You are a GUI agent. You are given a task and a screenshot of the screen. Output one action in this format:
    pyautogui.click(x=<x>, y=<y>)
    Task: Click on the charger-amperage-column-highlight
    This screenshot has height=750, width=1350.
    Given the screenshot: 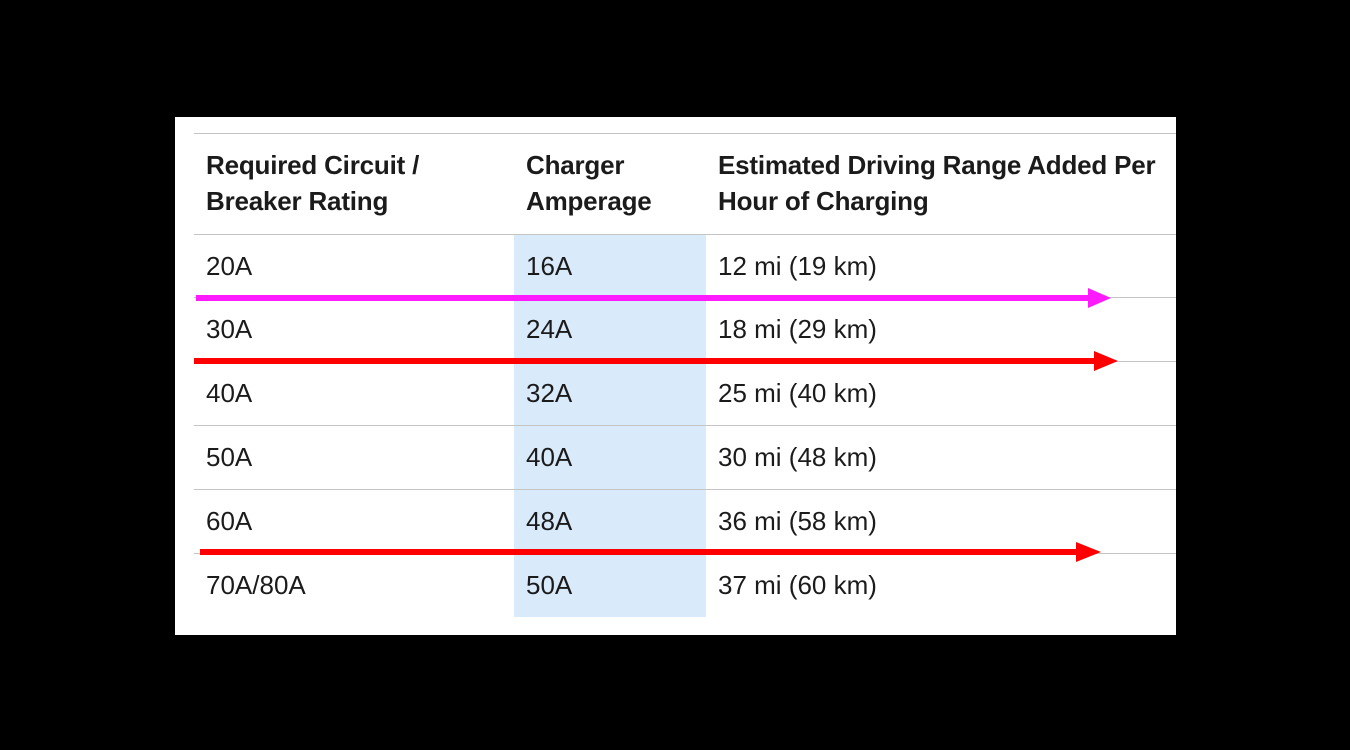 What is the action you would take?
    pyautogui.click(x=610, y=426)
    